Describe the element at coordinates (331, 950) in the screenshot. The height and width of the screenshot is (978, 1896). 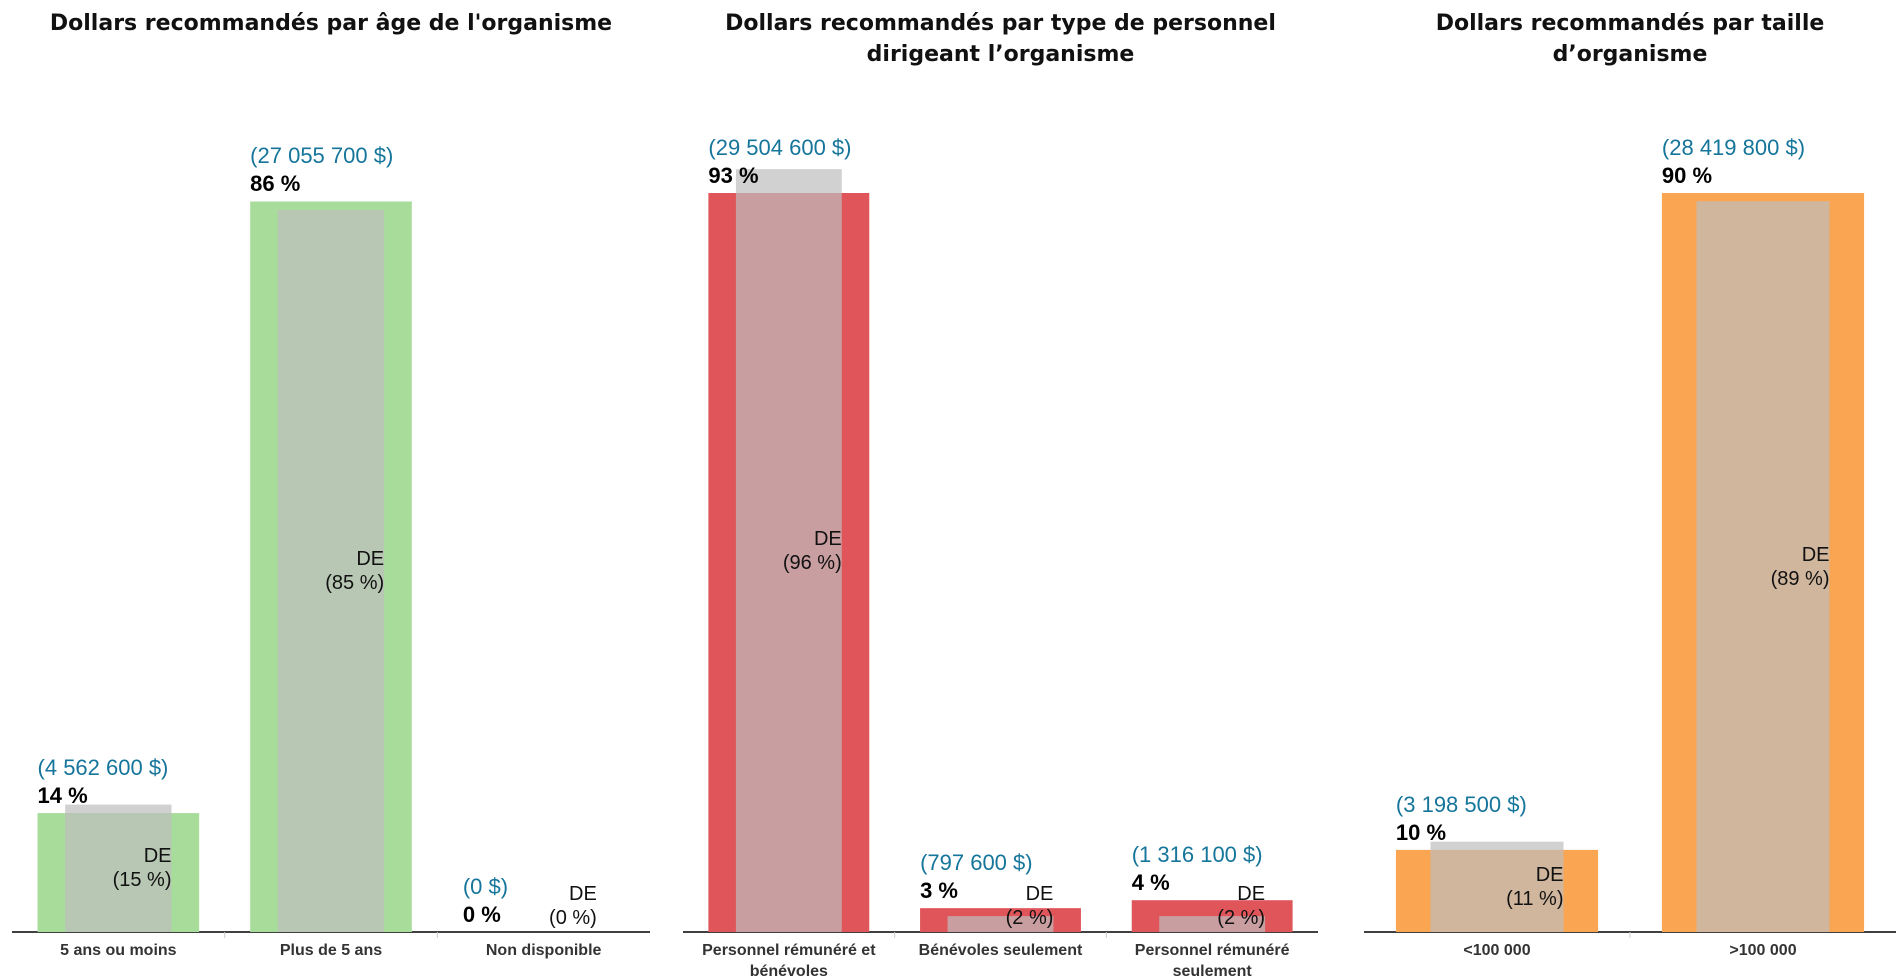
I see `x-tick-label: Plus de 5 ans` at that location.